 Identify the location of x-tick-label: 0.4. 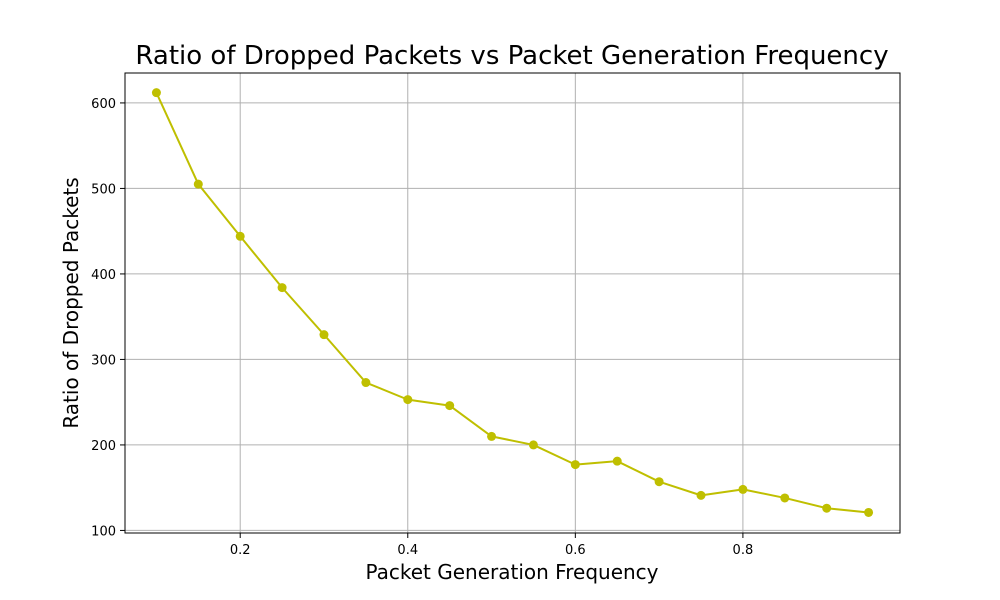
(407, 550).